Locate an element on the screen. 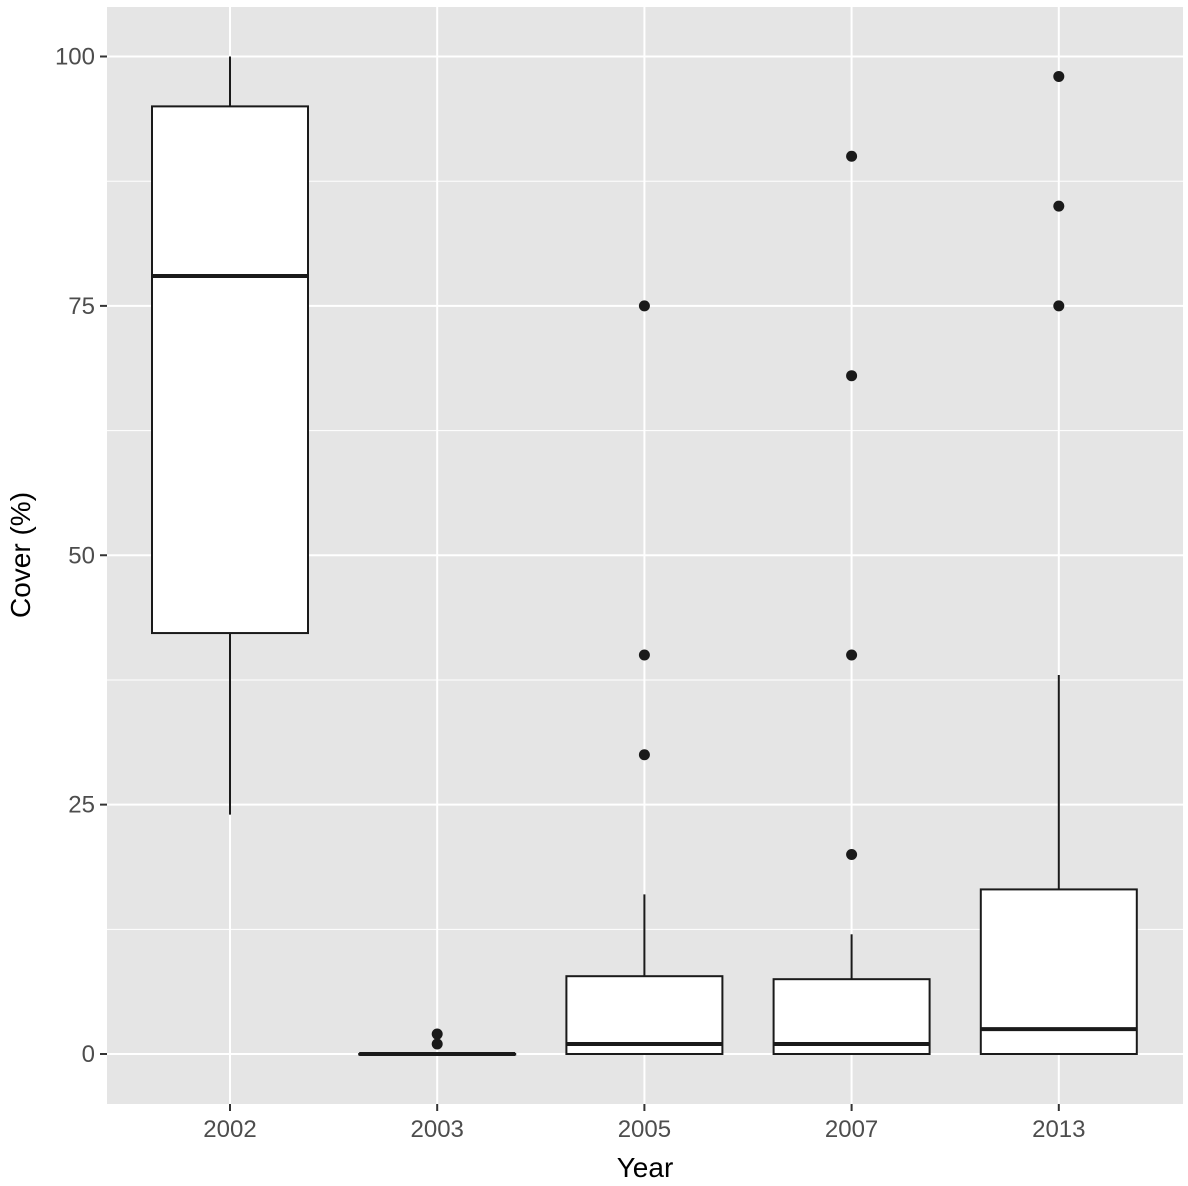 This screenshot has width=1188, height=1186. y-tick-label: 100 is located at coordinates (75, 57).